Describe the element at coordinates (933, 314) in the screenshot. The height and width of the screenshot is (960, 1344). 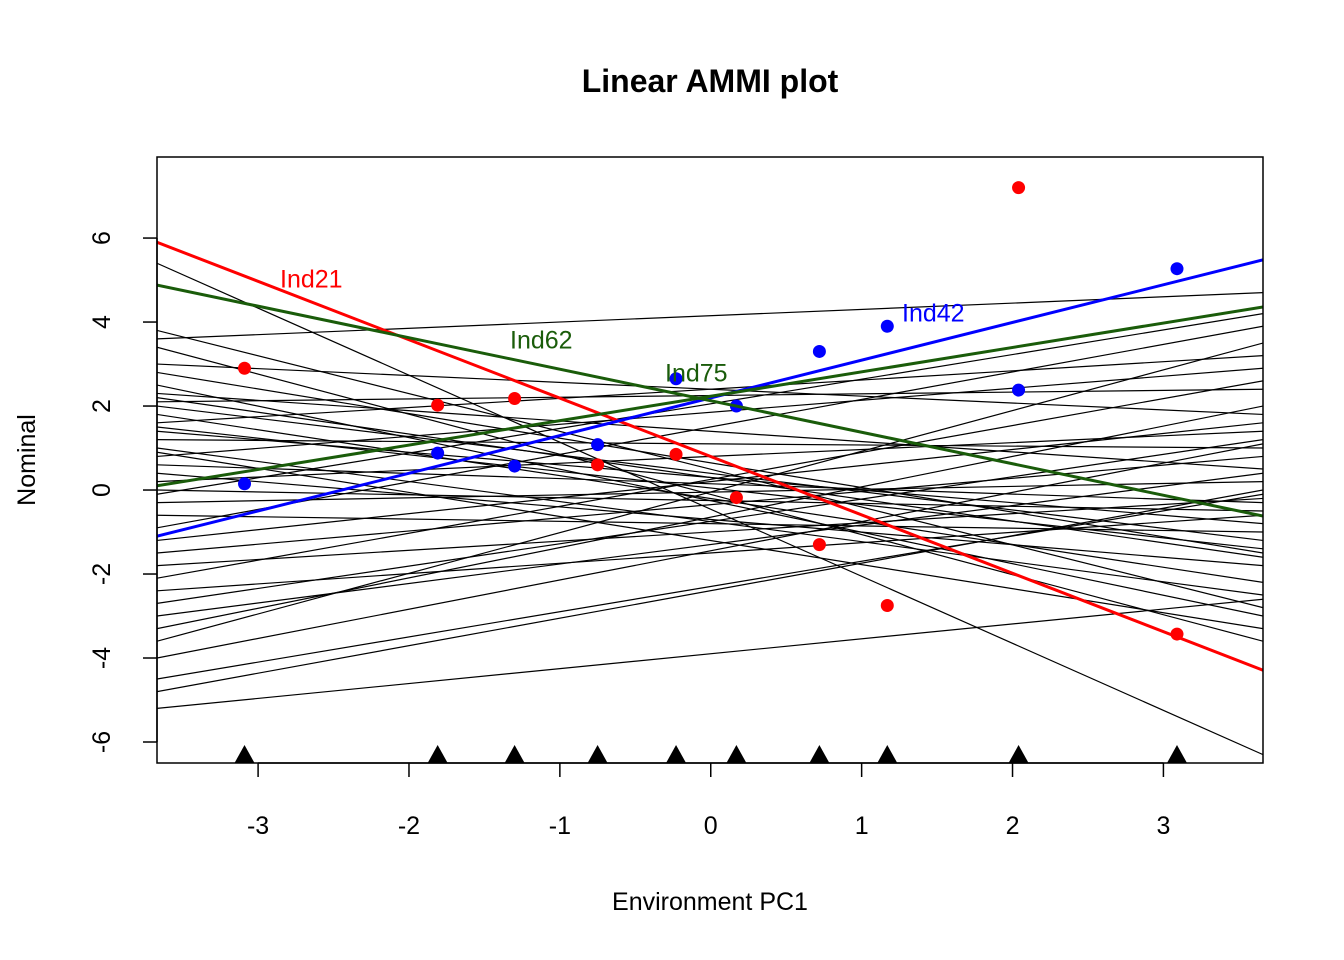
I see `series-label: Ind42` at that location.